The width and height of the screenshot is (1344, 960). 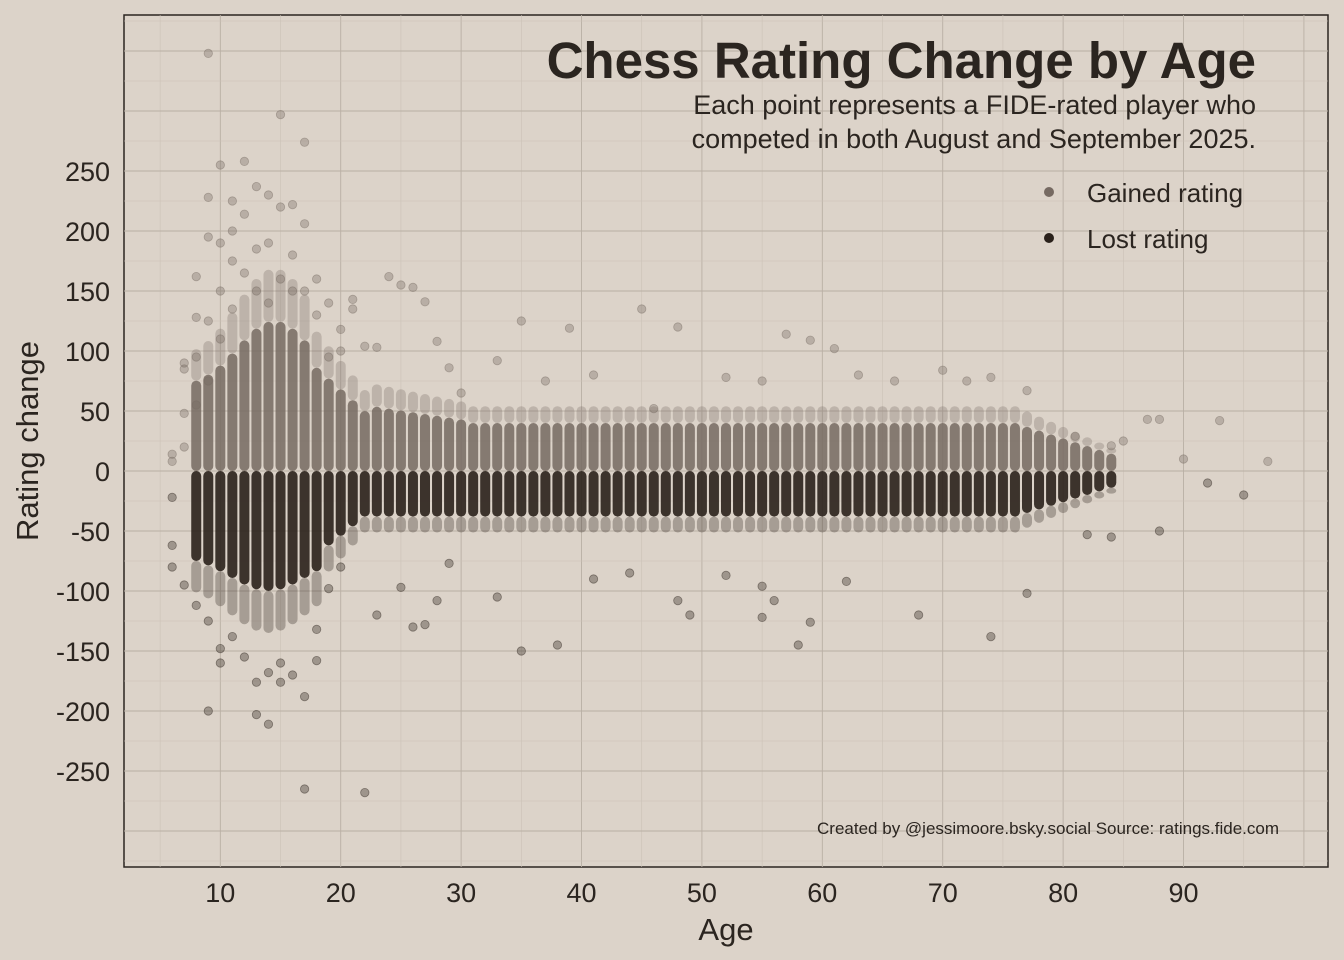 What do you see at coordinates (83, 652) in the screenshot?
I see `y-tick-label: -150` at bounding box center [83, 652].